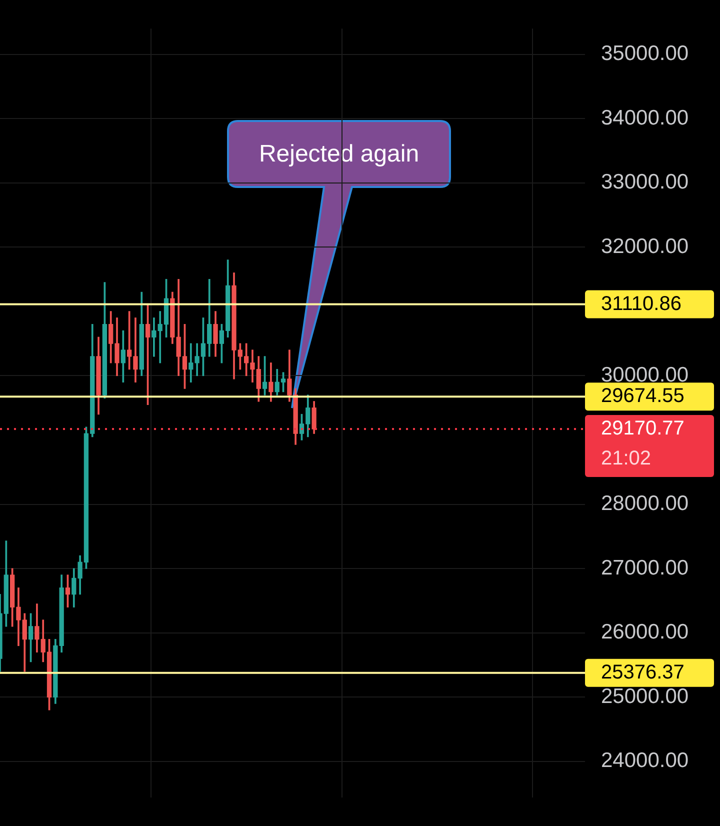 The width and height of the screenshot is (720, 826). I want to click on ref-line-label: 29170.77, so click(642, 429).